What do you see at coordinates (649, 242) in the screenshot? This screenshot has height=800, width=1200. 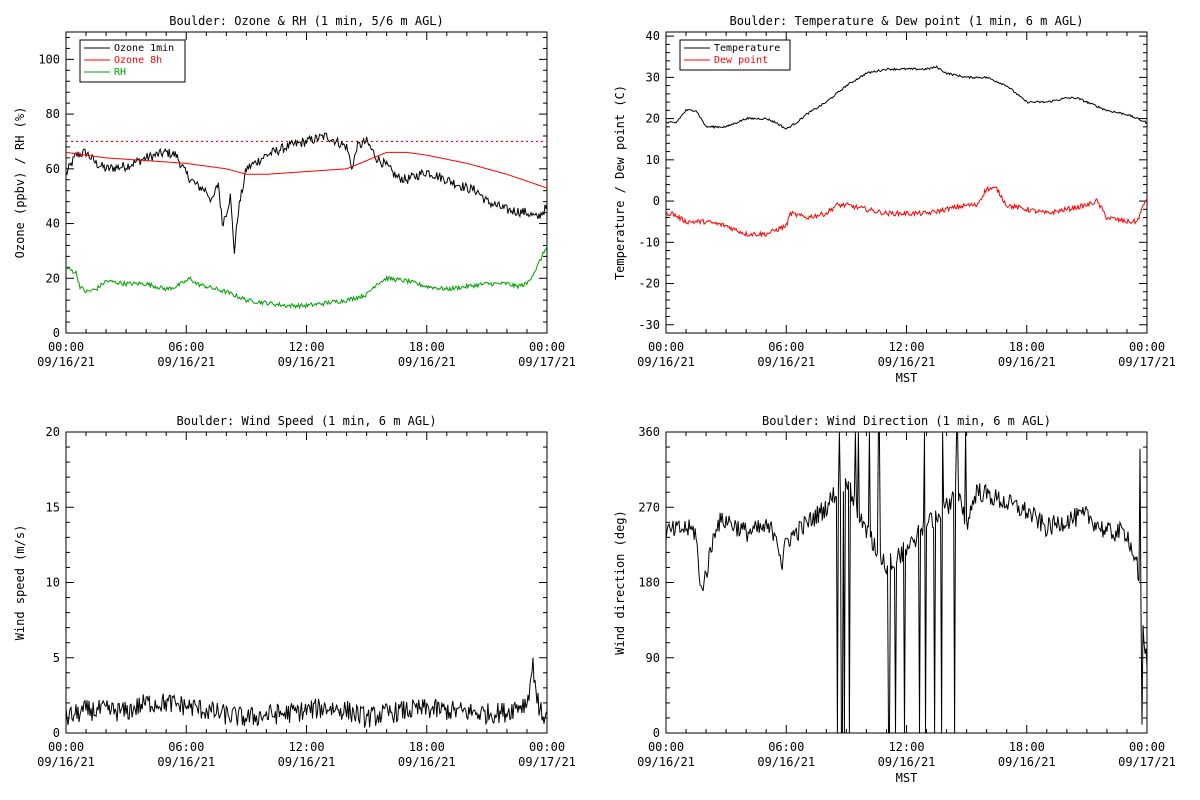 I see `y-tick-label: -10` at bounding box center [649, 242].